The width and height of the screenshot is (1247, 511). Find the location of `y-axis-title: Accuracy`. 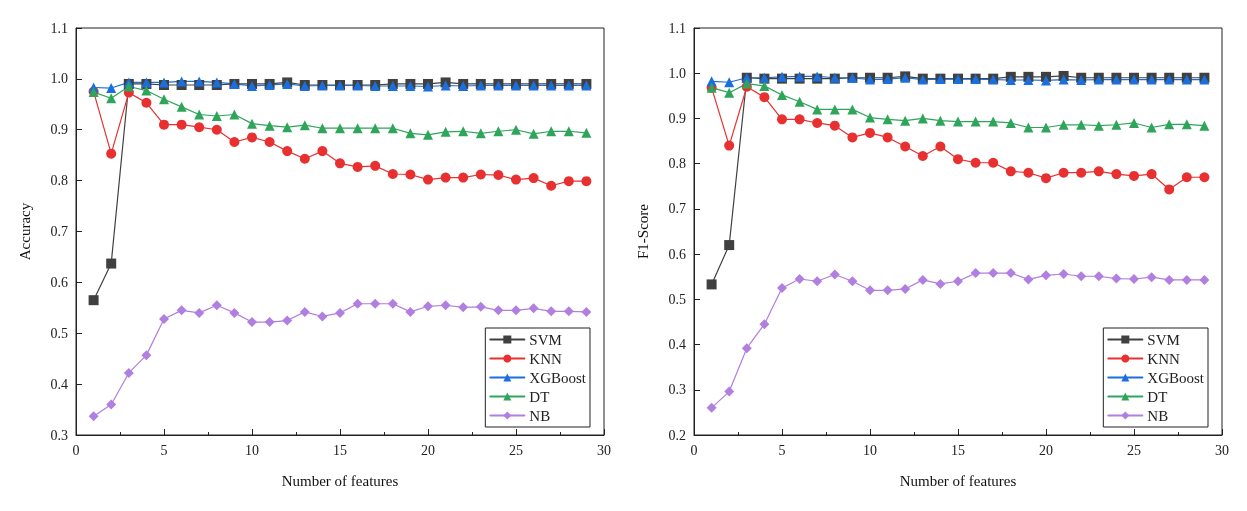

y-axis-title: Accuracy is located at coordinates (24, 231).